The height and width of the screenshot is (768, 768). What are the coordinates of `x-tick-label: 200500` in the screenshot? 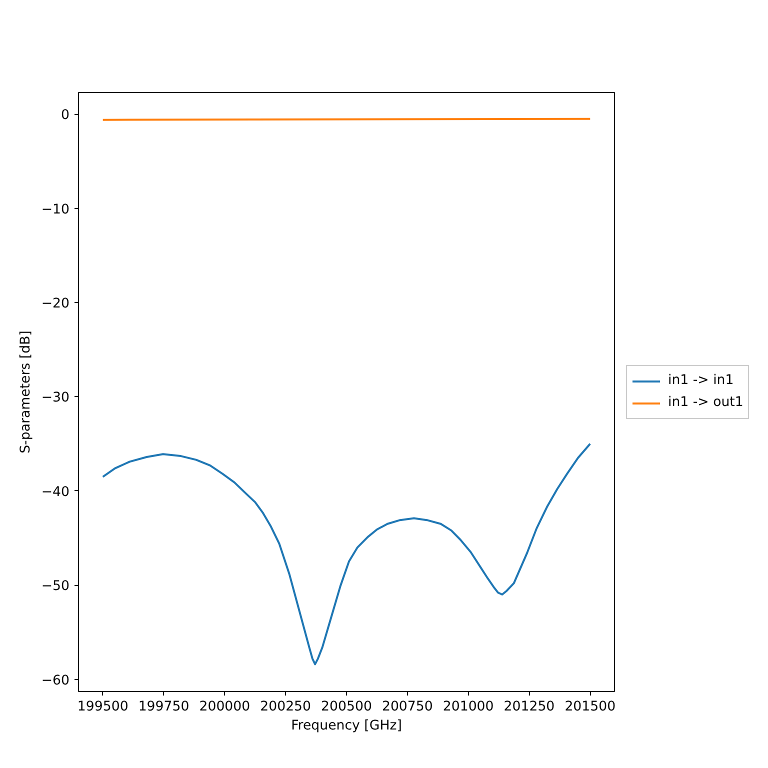 It's located at (346, 707).